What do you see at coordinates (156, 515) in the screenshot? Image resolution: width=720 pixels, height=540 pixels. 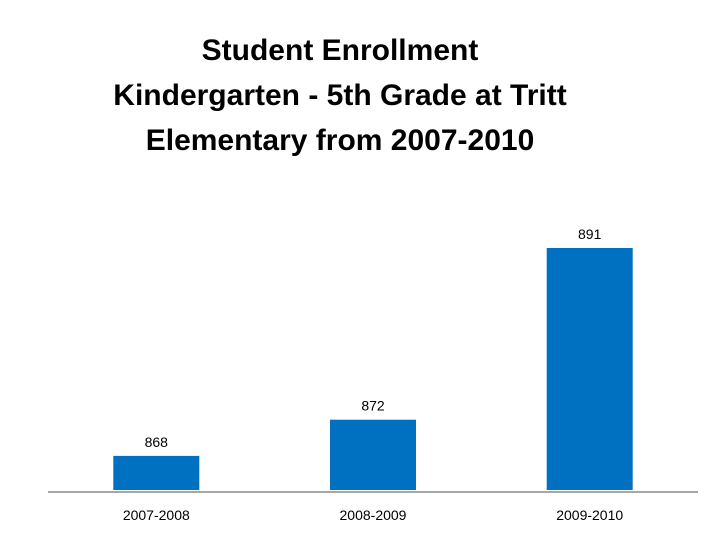 I see `x-tick-label-2007-2008: 2007-2008` at bounding box center [156, 515].